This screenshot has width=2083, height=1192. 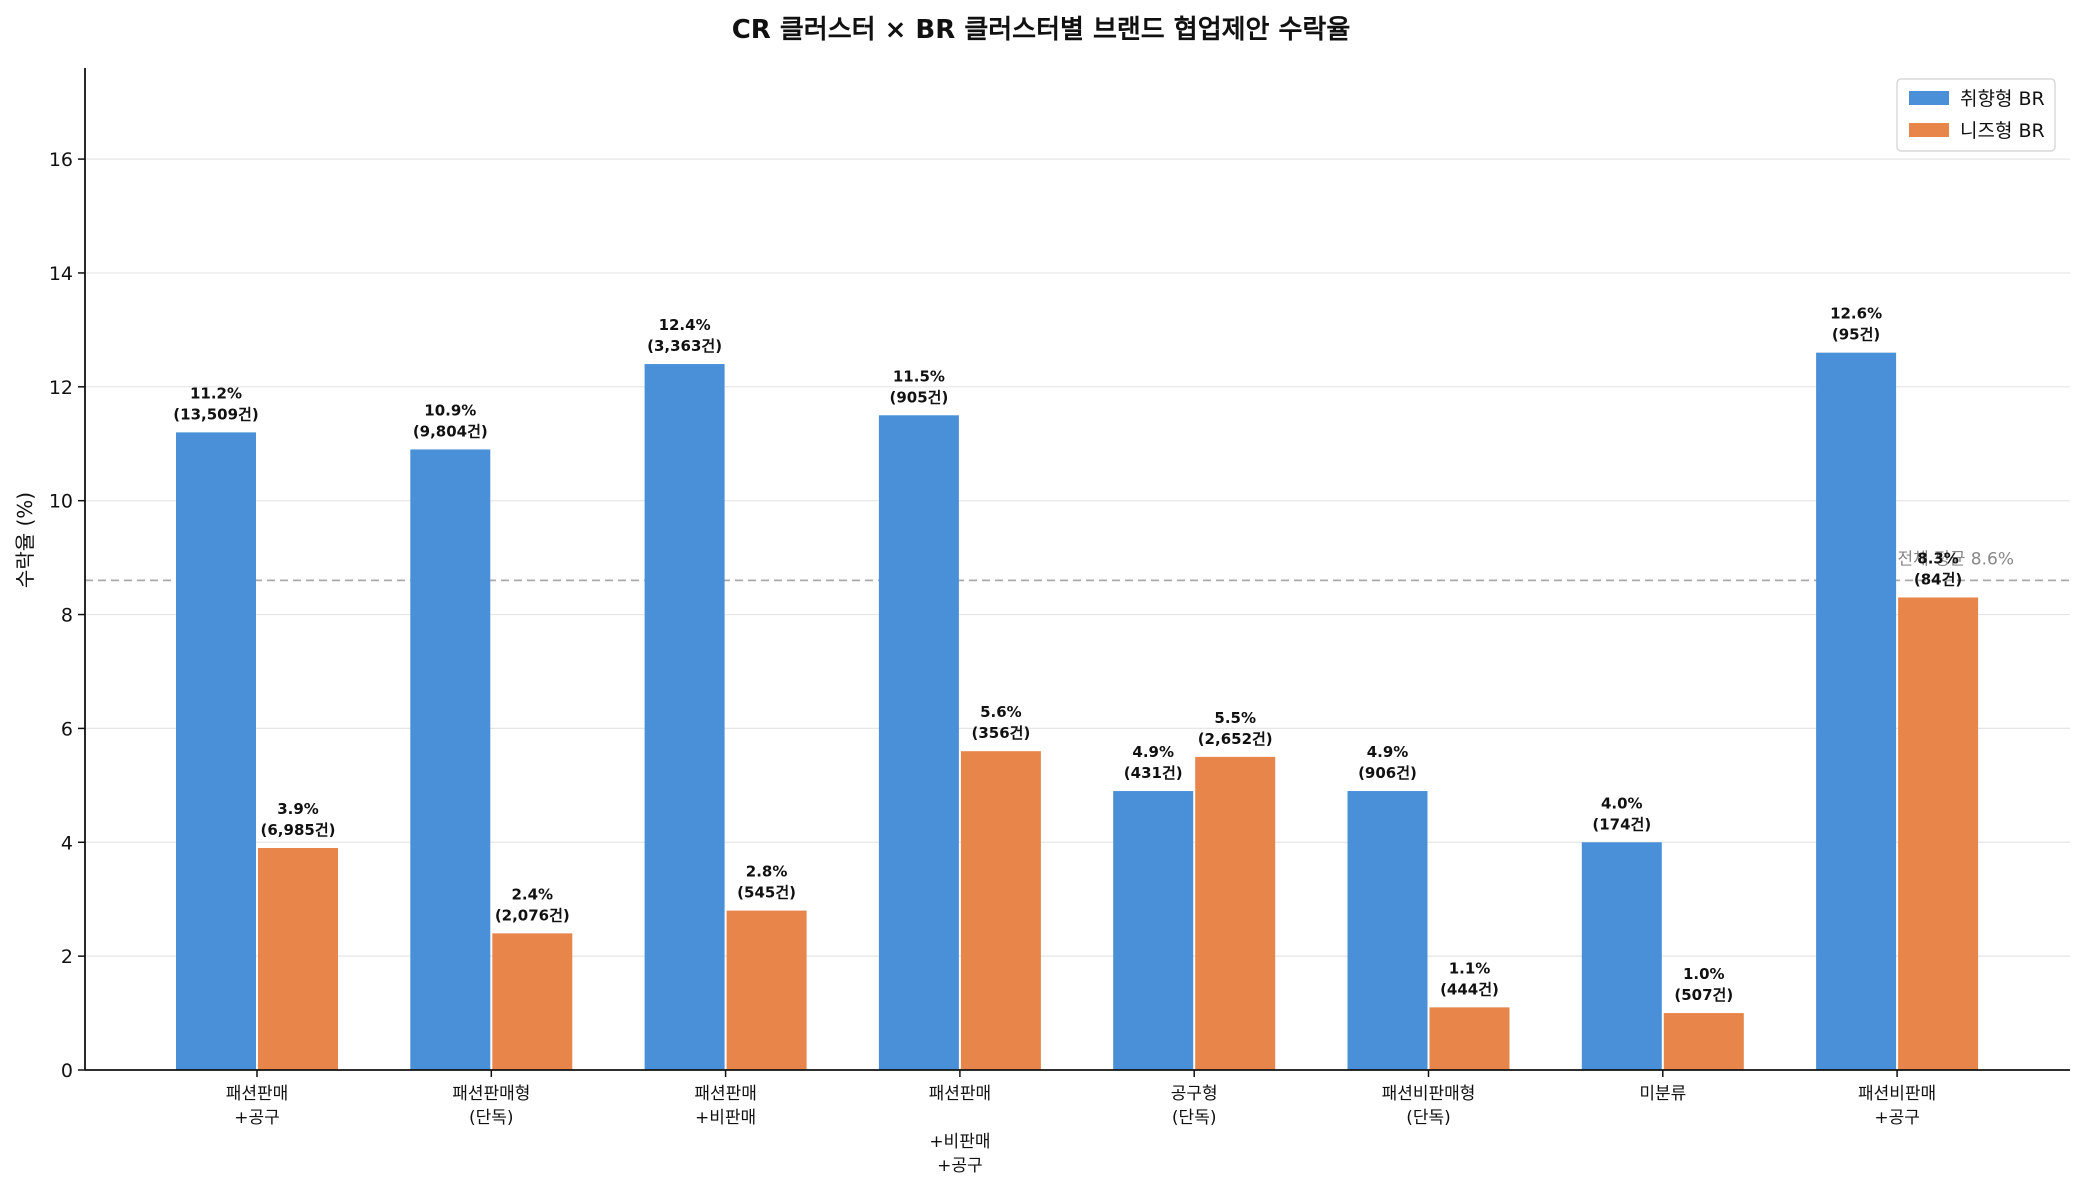 What do you see at coordinates (1194, 1094) in the screenshot?
I see `x-tick-label: 공구형` at bounding box center [1194, 1094].